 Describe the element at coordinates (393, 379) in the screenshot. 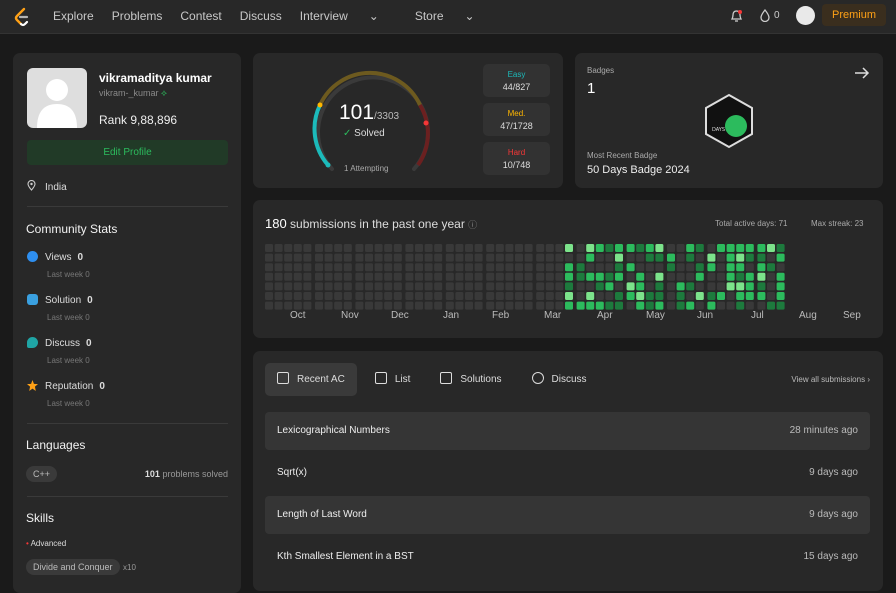

I see `tab-list: List` at that location.